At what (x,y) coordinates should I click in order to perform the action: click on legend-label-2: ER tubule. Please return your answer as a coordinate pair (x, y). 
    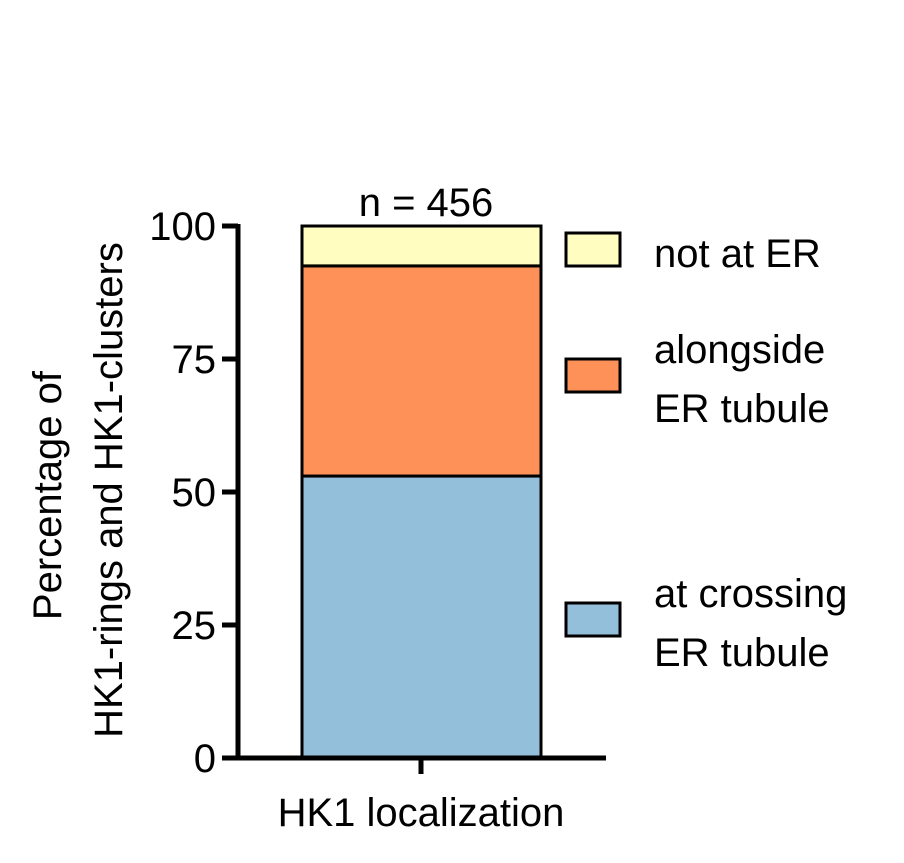
    Looking at the image, I should click on (742, 409).